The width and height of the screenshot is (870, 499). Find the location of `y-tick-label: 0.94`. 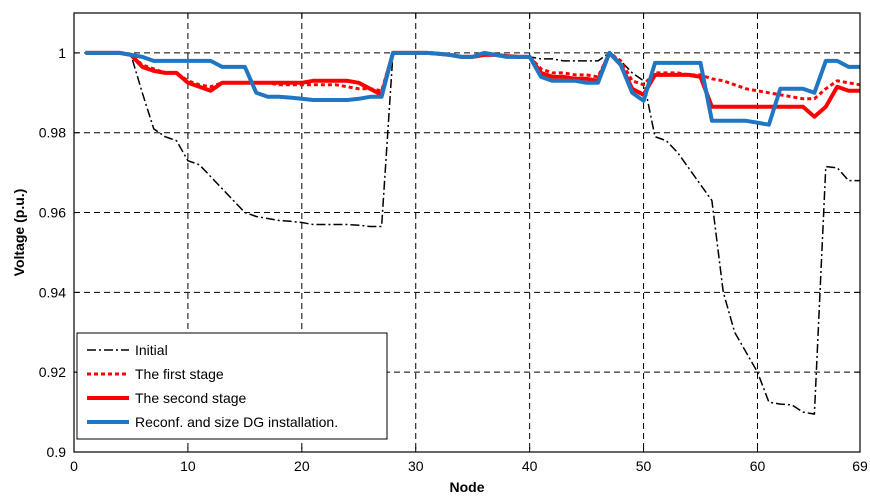

y-tick-label: 0.94 is located at coordinates (52, 292).